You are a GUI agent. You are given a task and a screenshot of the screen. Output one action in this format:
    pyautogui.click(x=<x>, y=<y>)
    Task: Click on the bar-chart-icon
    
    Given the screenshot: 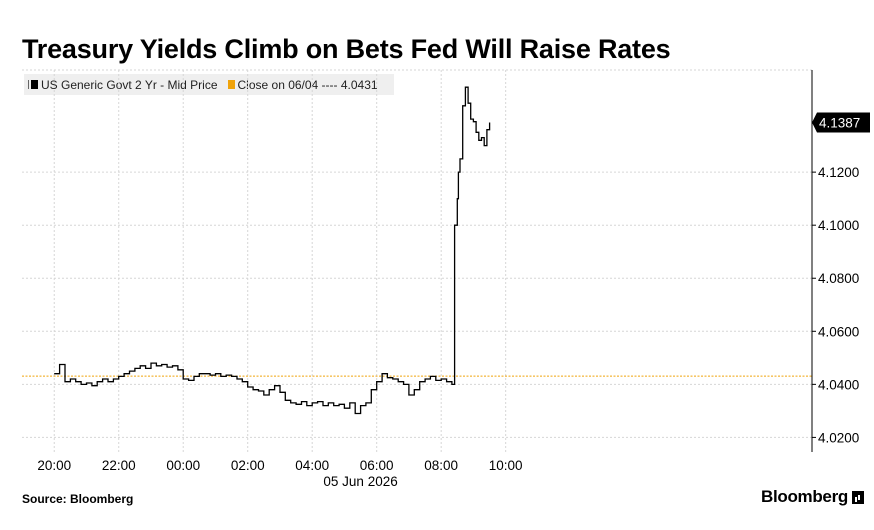 What is the action you would take?
    pyautogui.click(x=858, y=497)
    